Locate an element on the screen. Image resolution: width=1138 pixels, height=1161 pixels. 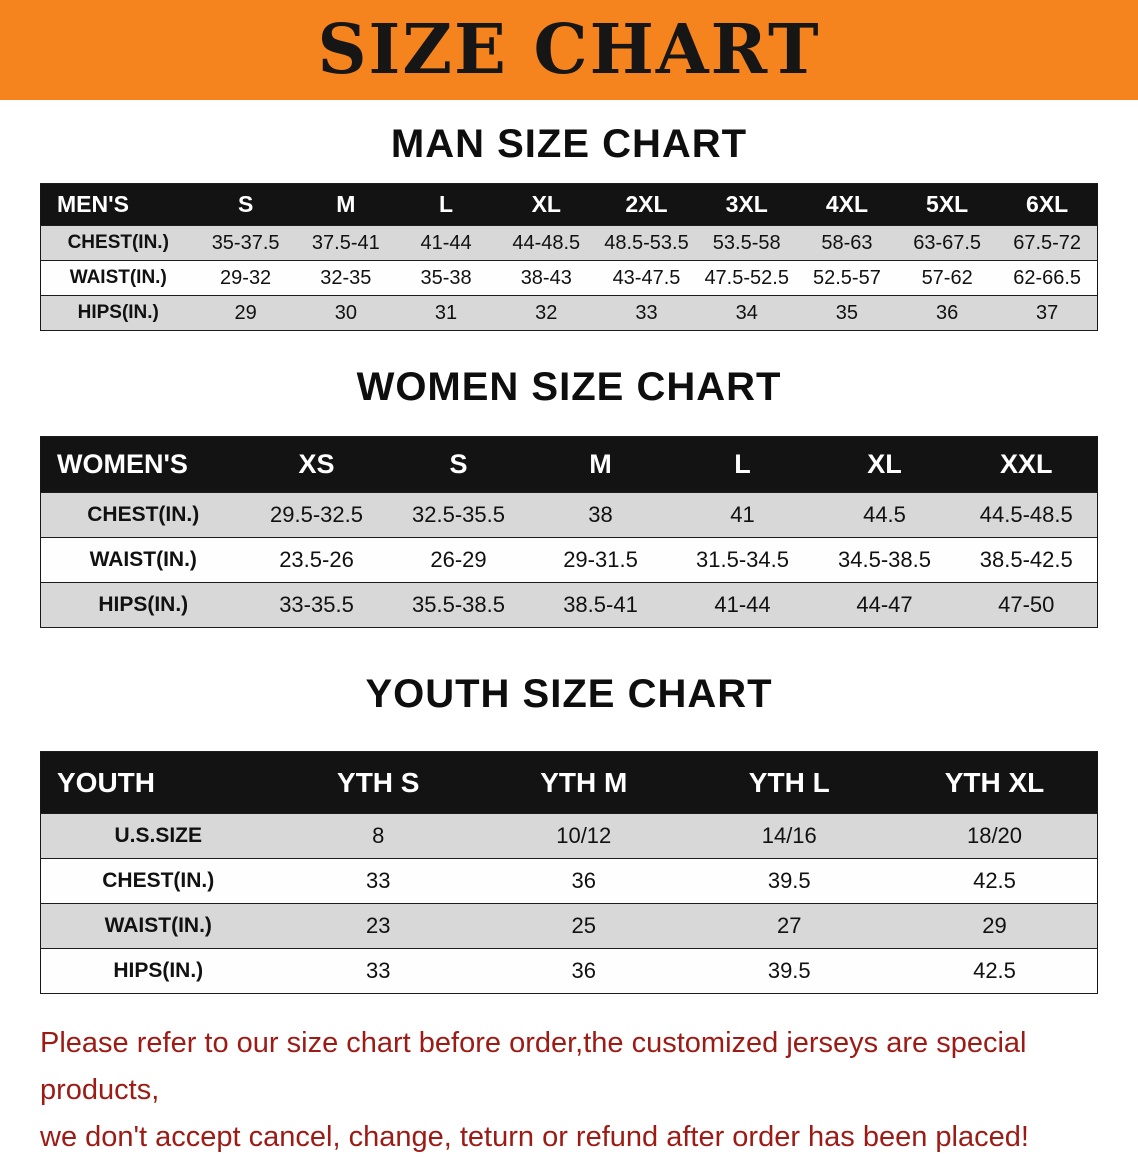
measurement-value-cell: 38.5-42.5 is located at coordinates (1026, 560).